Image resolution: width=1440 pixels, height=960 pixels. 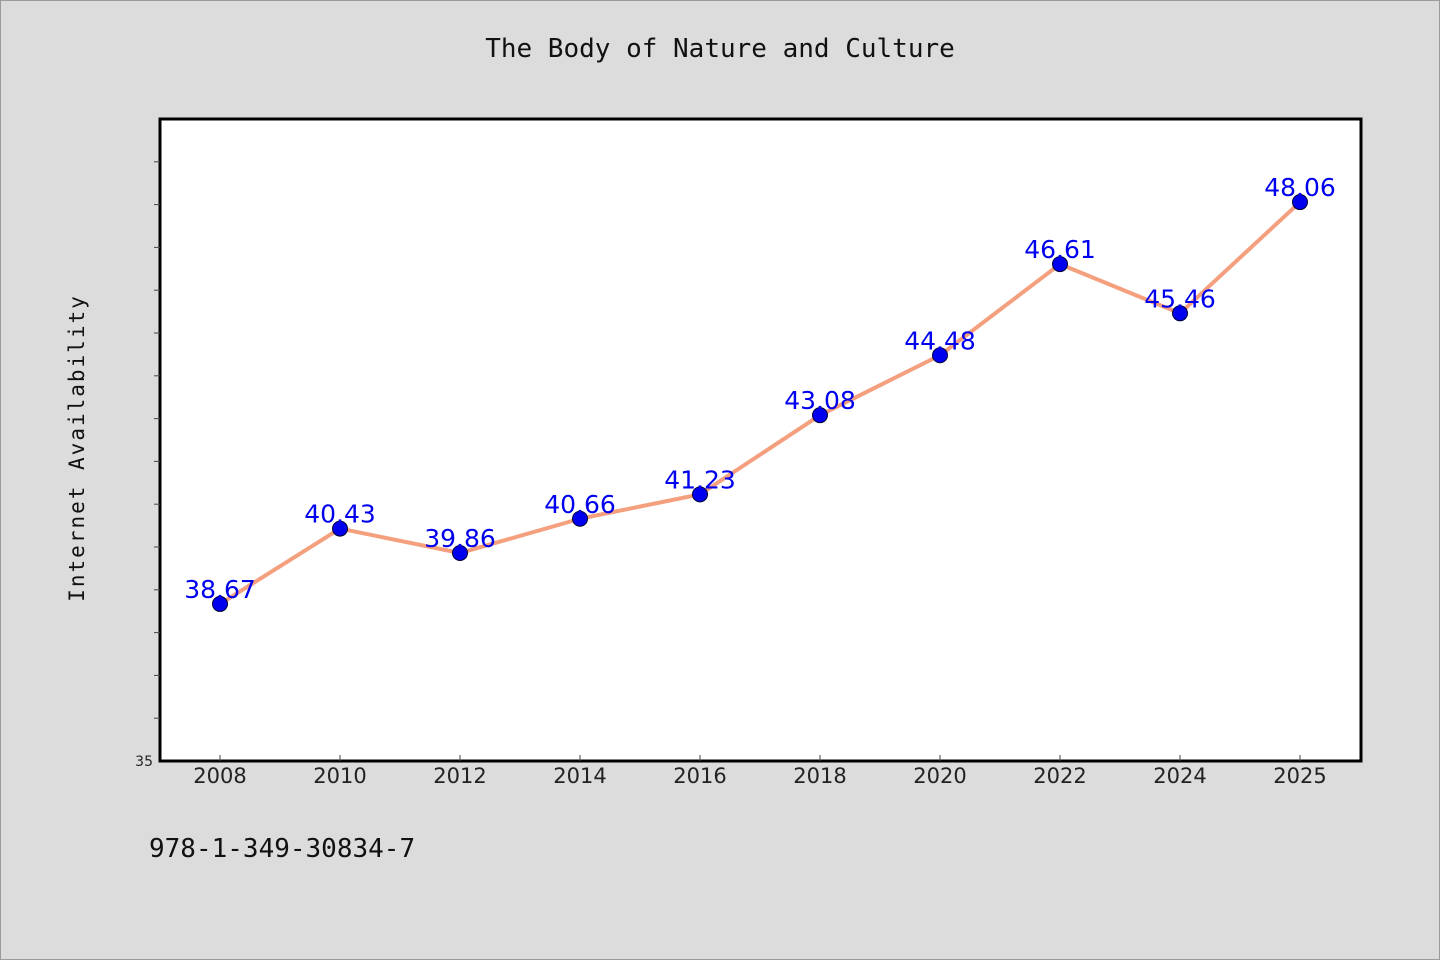 What do you see at coordinates (699, 776) in the screenshot?
I see `x-tick-label: 2016` at bounding box center [699, 776].